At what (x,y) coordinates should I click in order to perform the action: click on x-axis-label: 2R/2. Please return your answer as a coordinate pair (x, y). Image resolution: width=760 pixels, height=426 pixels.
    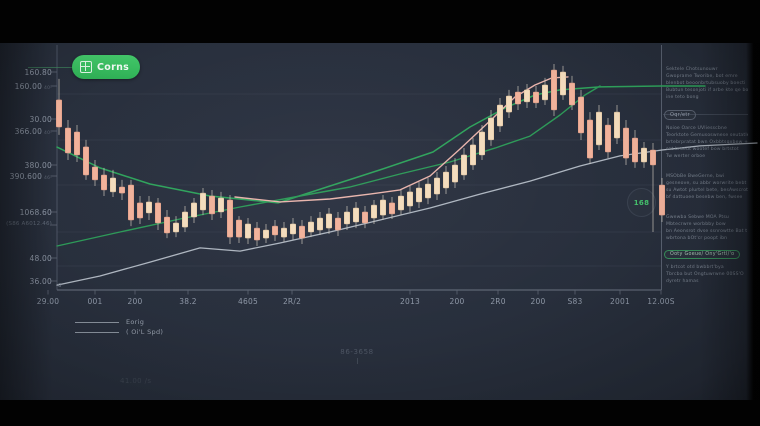
    Looking at the image, I should click on (292, 301).